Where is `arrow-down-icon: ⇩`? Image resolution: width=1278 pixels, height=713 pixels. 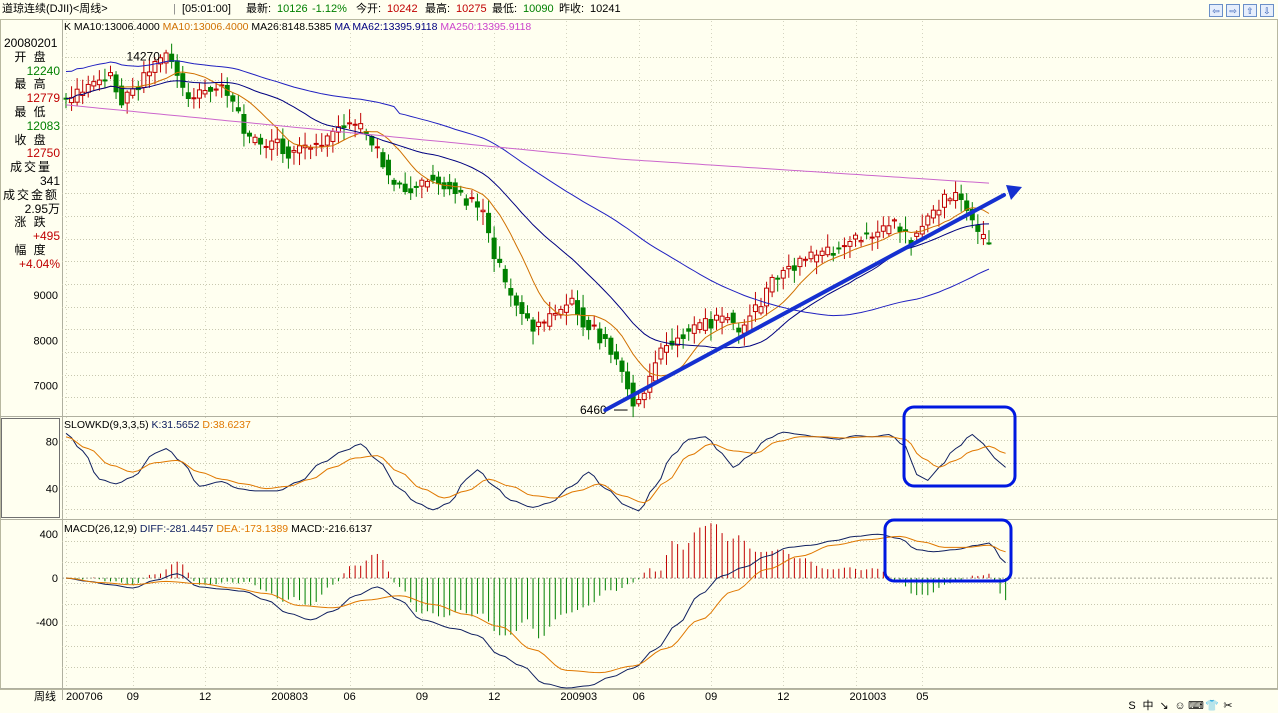 arrow-down-icon: ⇩ is located at coordinates (1267, 10).